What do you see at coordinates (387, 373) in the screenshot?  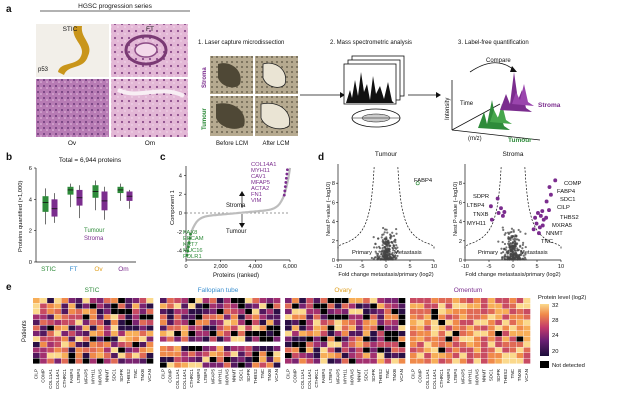 I see `e-gene-label: TNC` at bounding box center [387, 373].